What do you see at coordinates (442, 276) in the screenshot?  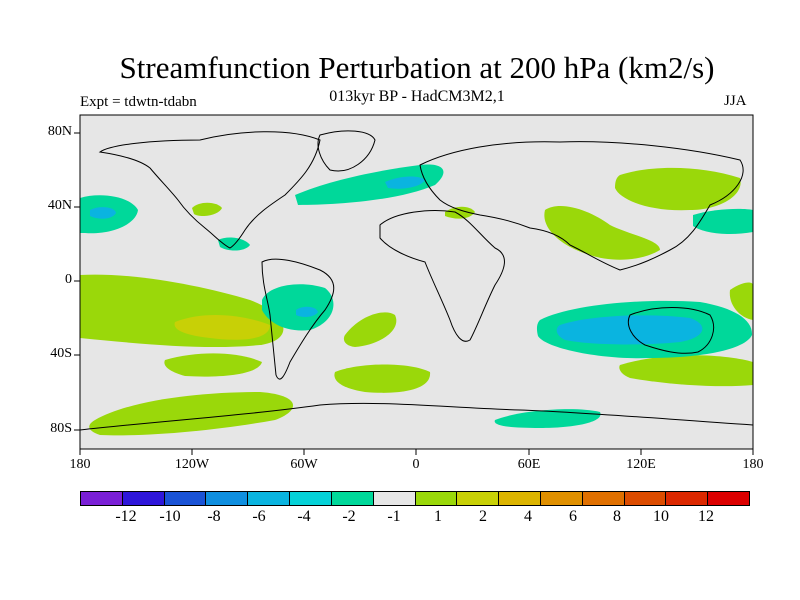 I see `coast-africa` at bounding box center [442, 276].